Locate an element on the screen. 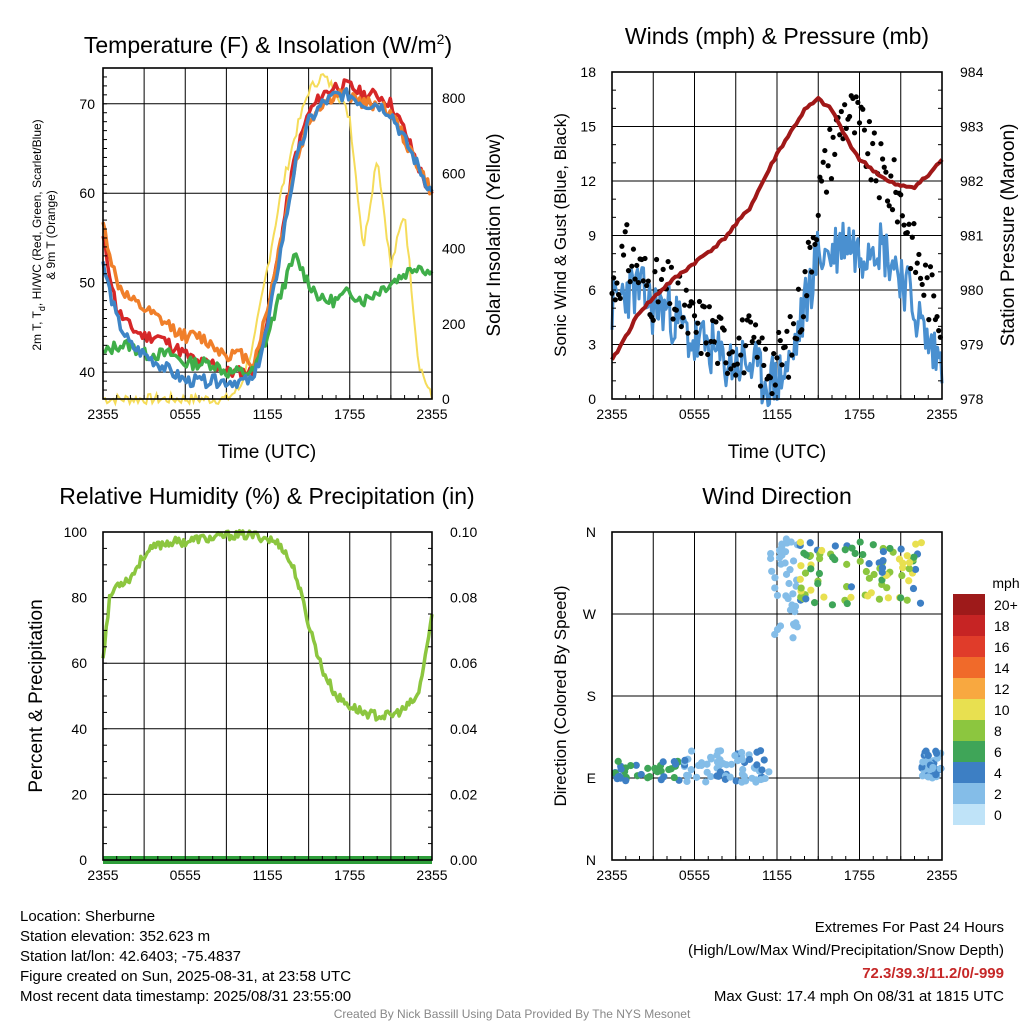 This screenshot has height=1024, width=1024. windchill-line is located at coordinates (267, 238).